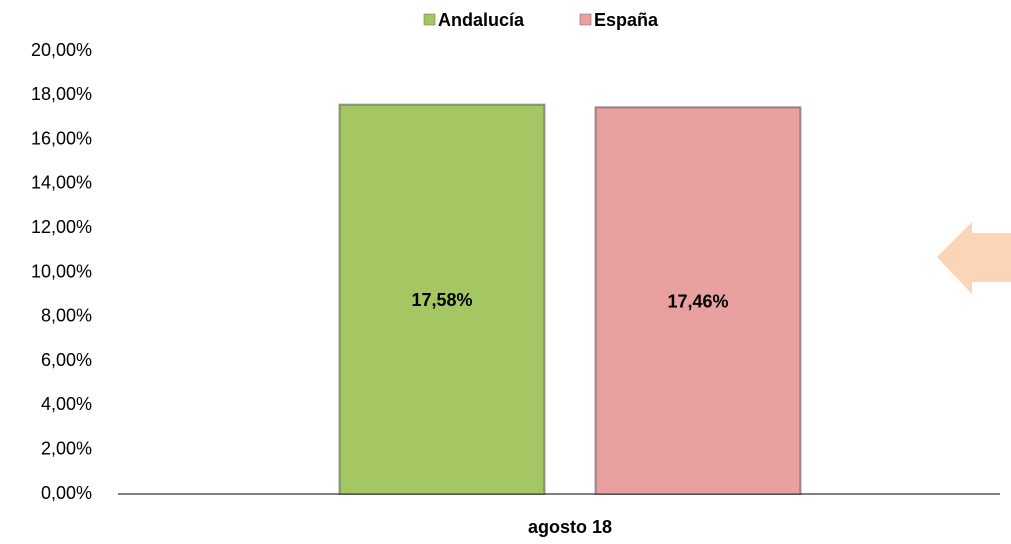  I want to click on y-tick-label: 14,00%, so click(61, 183).